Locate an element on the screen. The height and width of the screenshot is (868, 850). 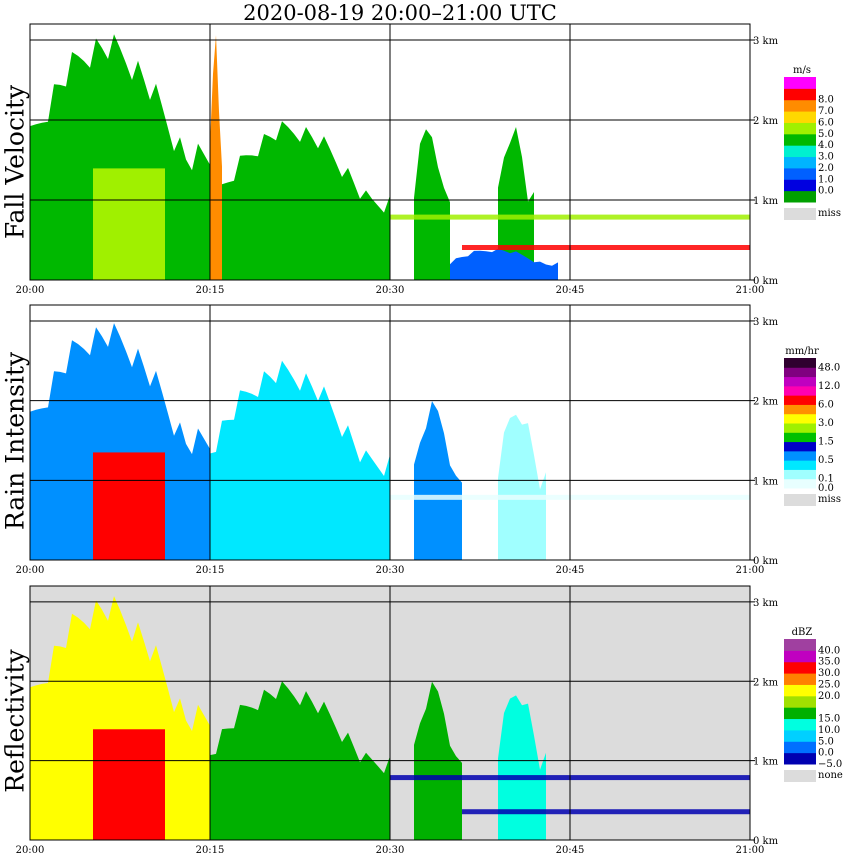
colorbar-label: 25.0 is located at coordinates (829, 684).